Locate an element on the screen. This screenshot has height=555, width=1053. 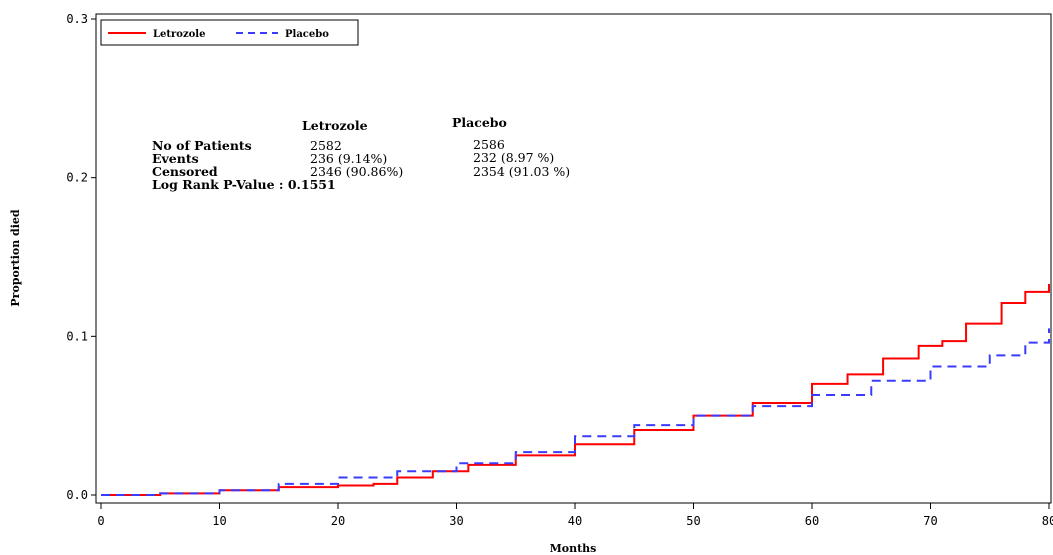
stats-col-header-letrozole: Letrozole is located at coordinates (335, 125).